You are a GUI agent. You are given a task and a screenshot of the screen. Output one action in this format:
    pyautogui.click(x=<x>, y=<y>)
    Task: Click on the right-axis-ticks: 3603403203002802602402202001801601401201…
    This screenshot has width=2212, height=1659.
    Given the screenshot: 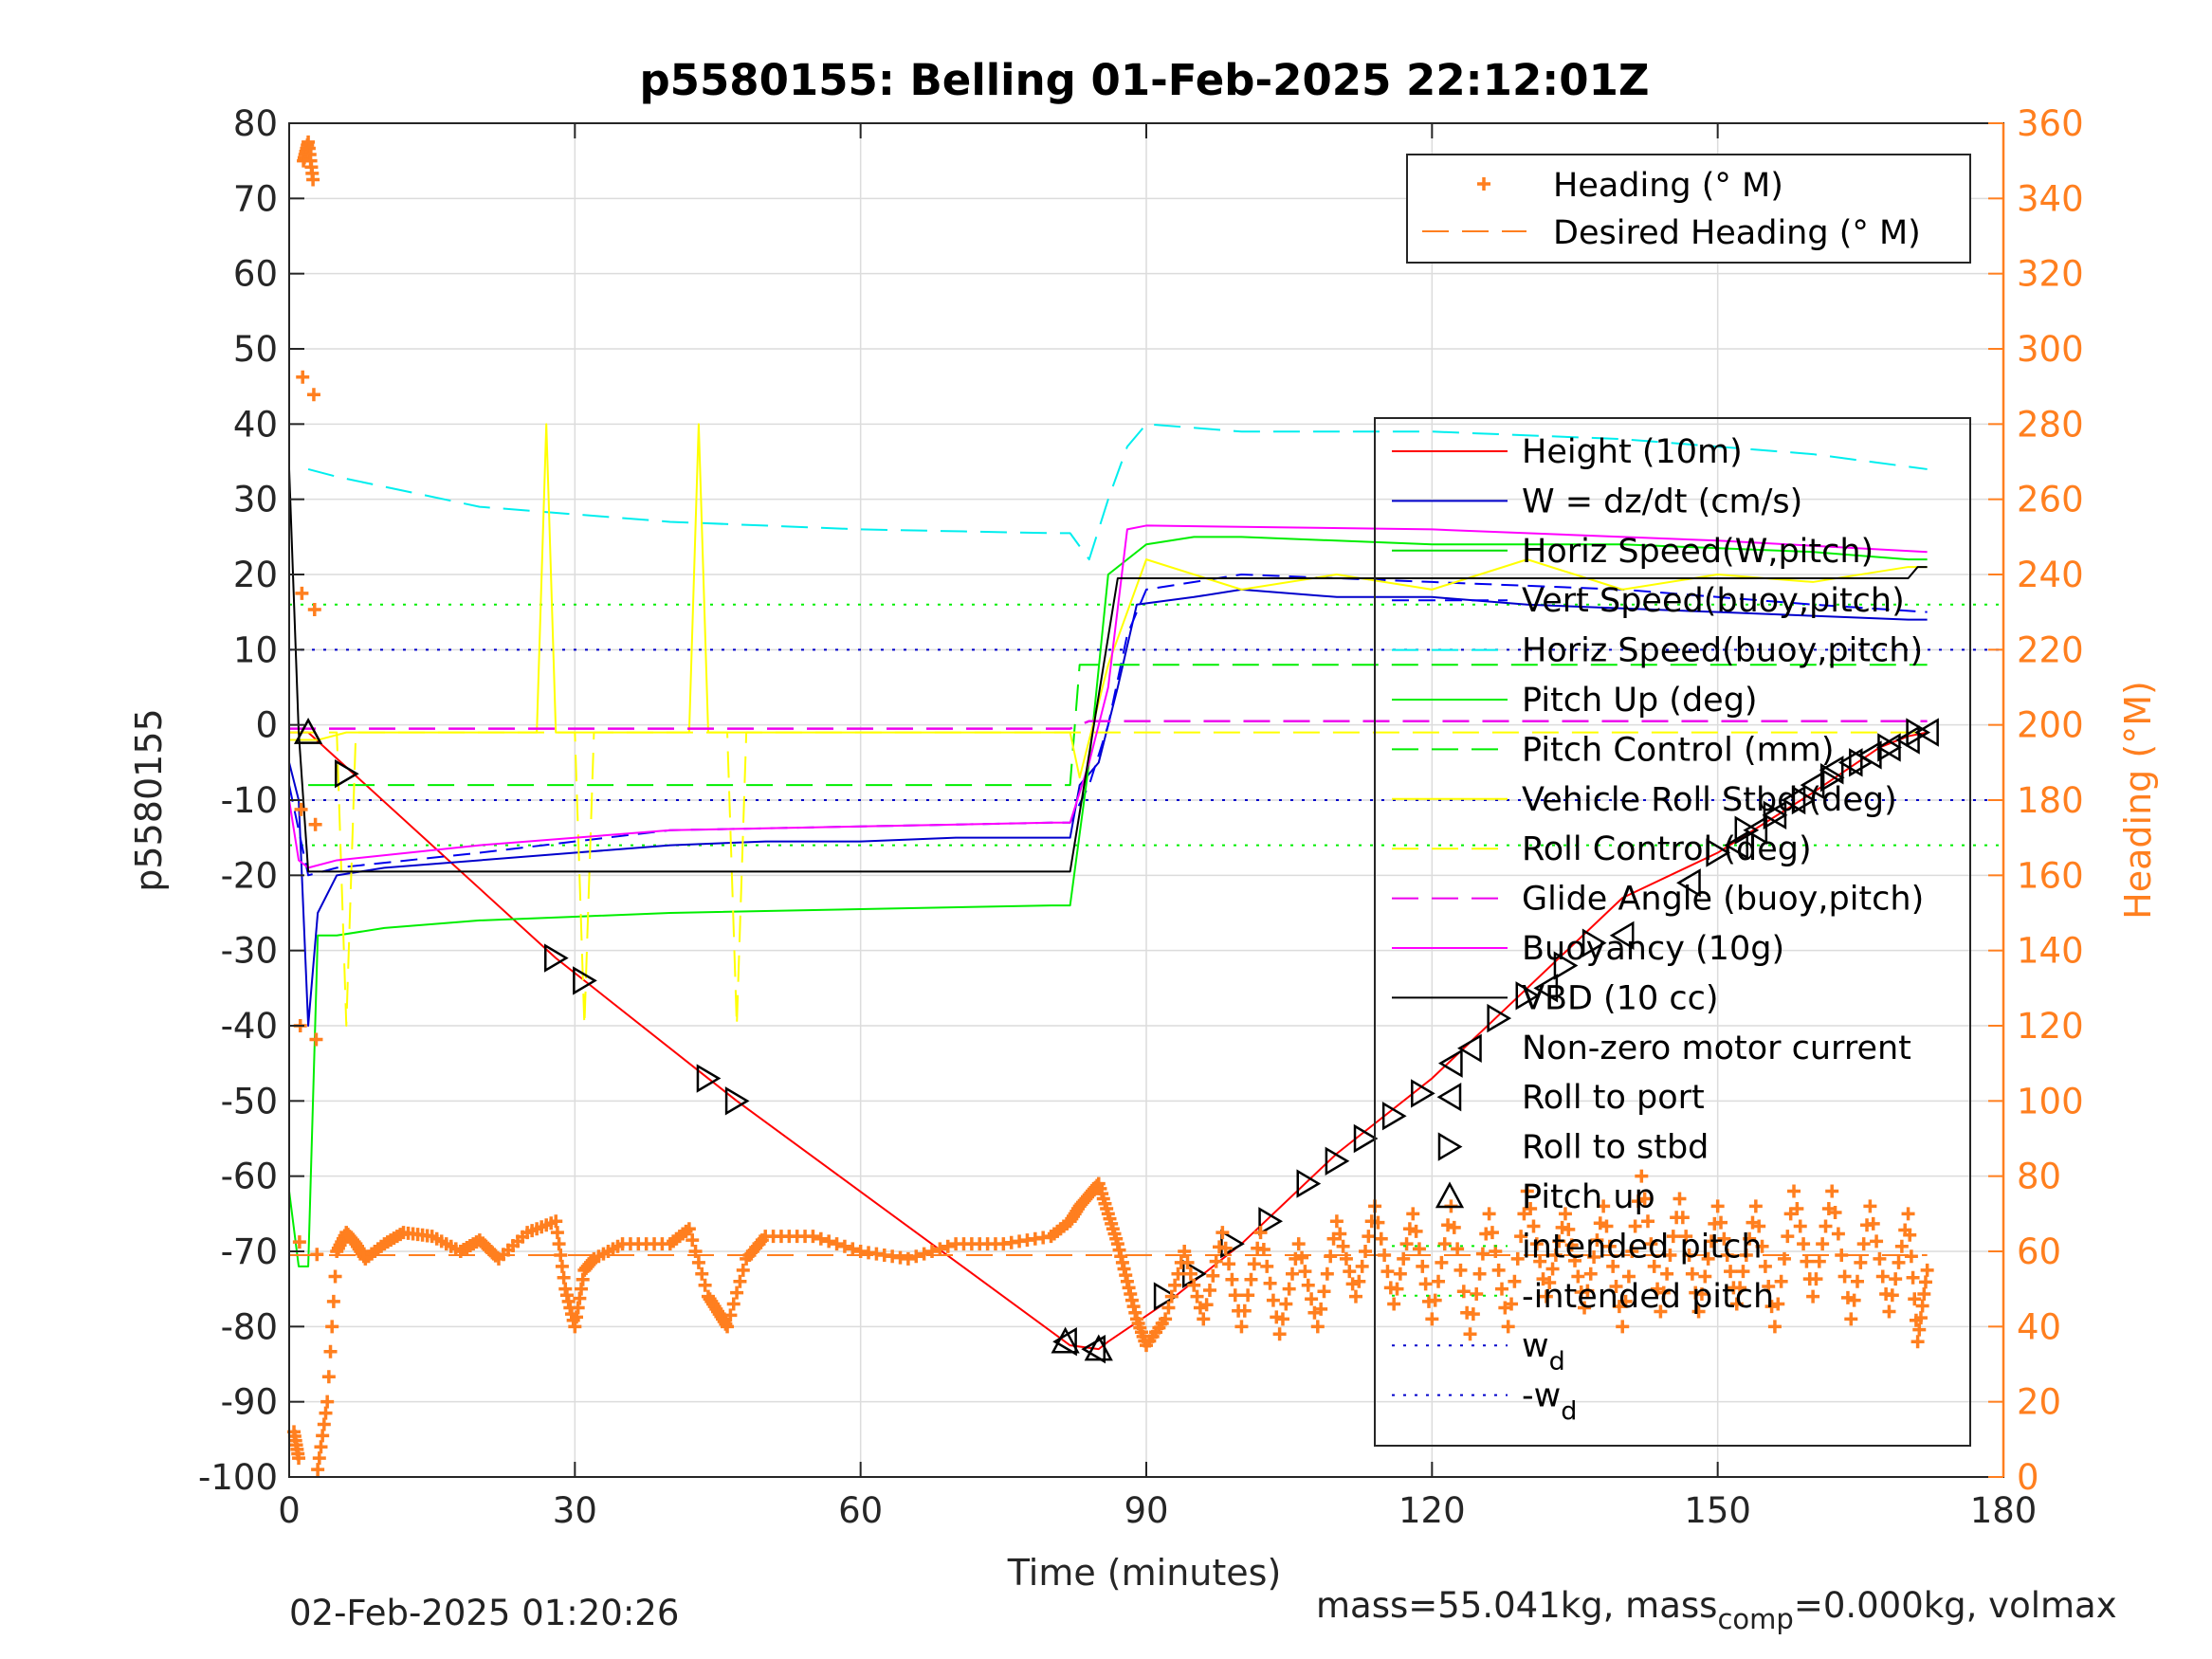 What is the action you would take?
    pyautogui.click(x=2036, y=800)
    